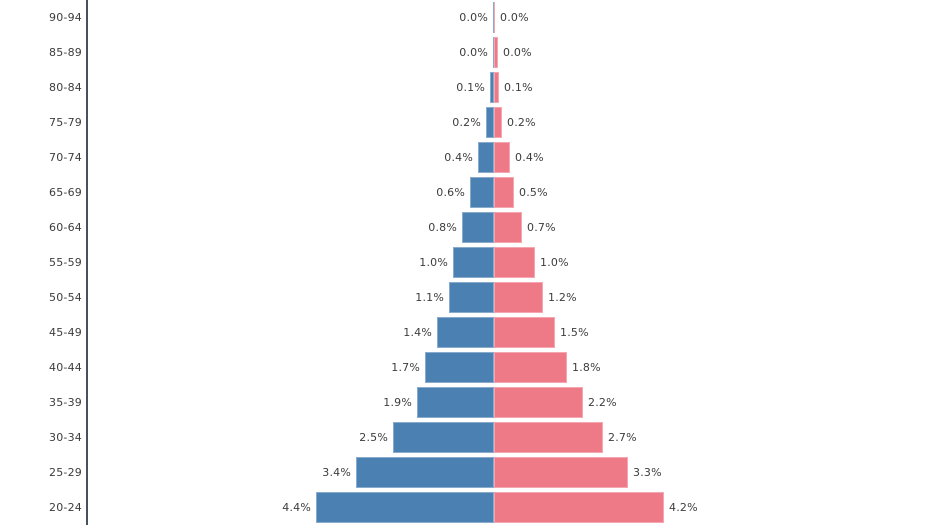 Image resolution: width=930 pixels, height=525 pixels. What do you see at coordinates (65, 262) in the screenshot?
I see `age-group-label: 55-59` at bounding box center [65, 262].